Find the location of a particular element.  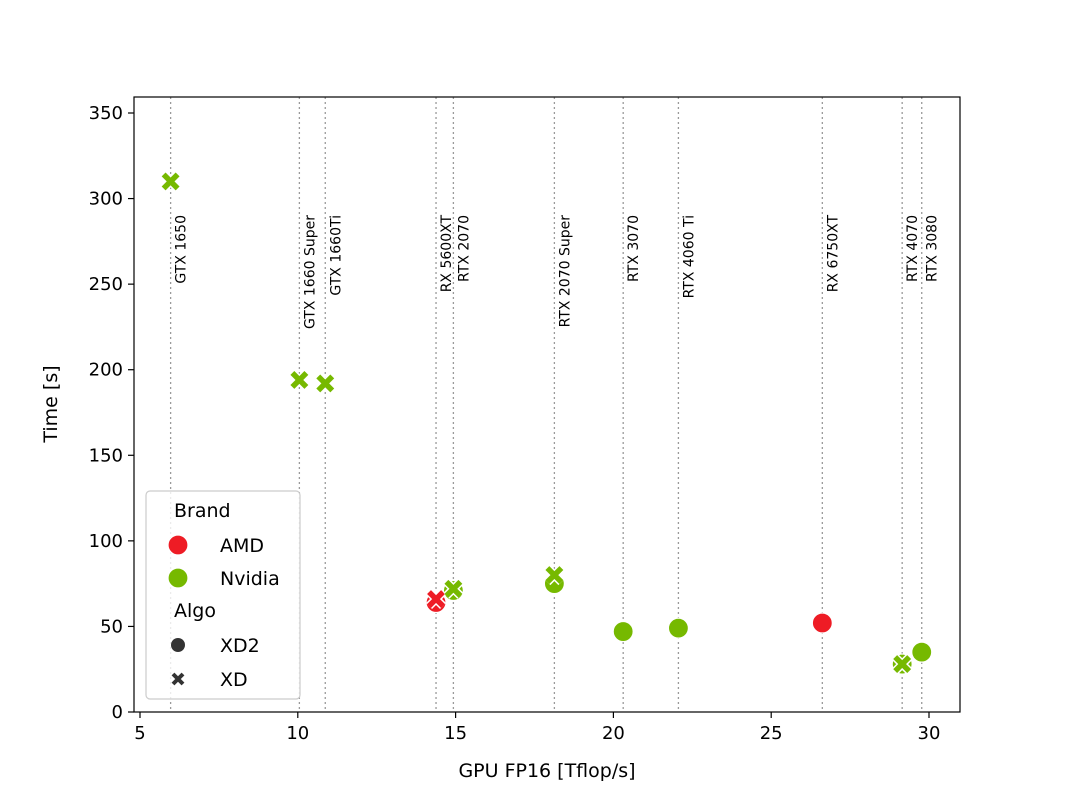

y-tick-label: 350 is located at coordinates (106, 113).